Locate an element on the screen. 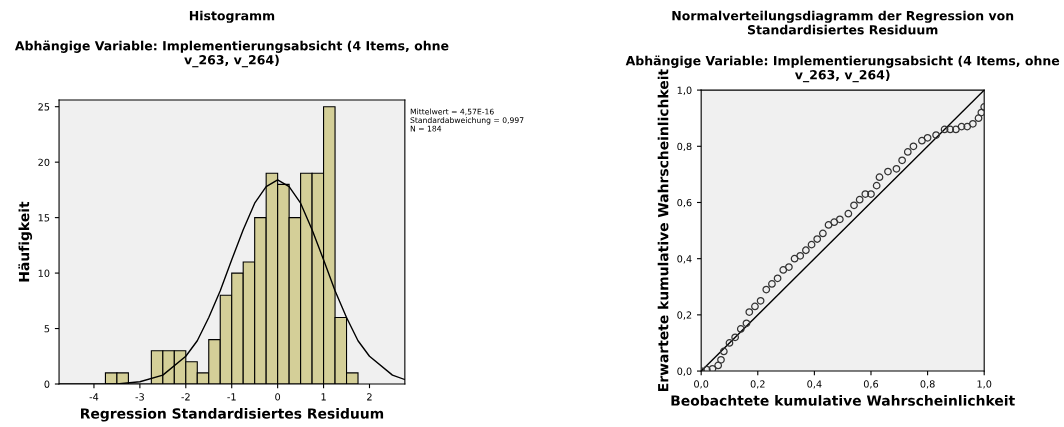 The image size is (1064, 427). y-tick-label: 25 is located at coordinates (44, 107).